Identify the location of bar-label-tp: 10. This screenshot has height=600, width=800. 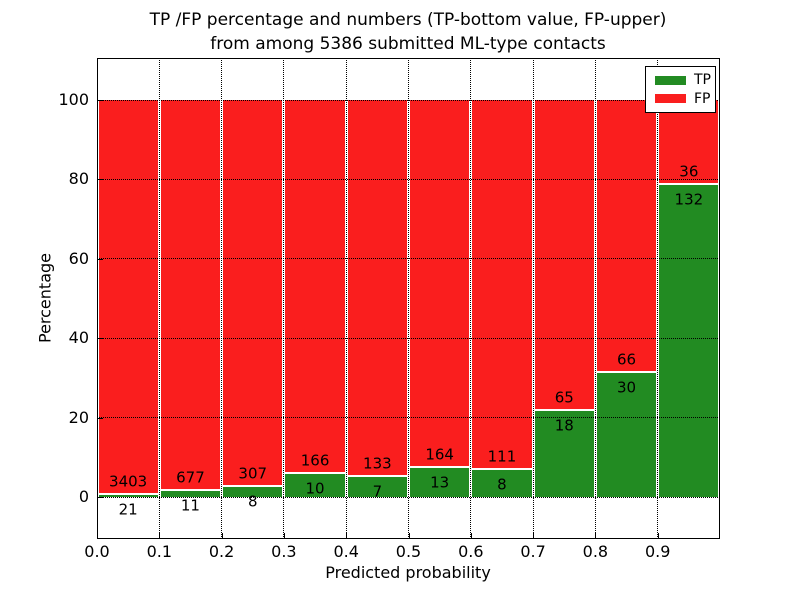
(315, 488).